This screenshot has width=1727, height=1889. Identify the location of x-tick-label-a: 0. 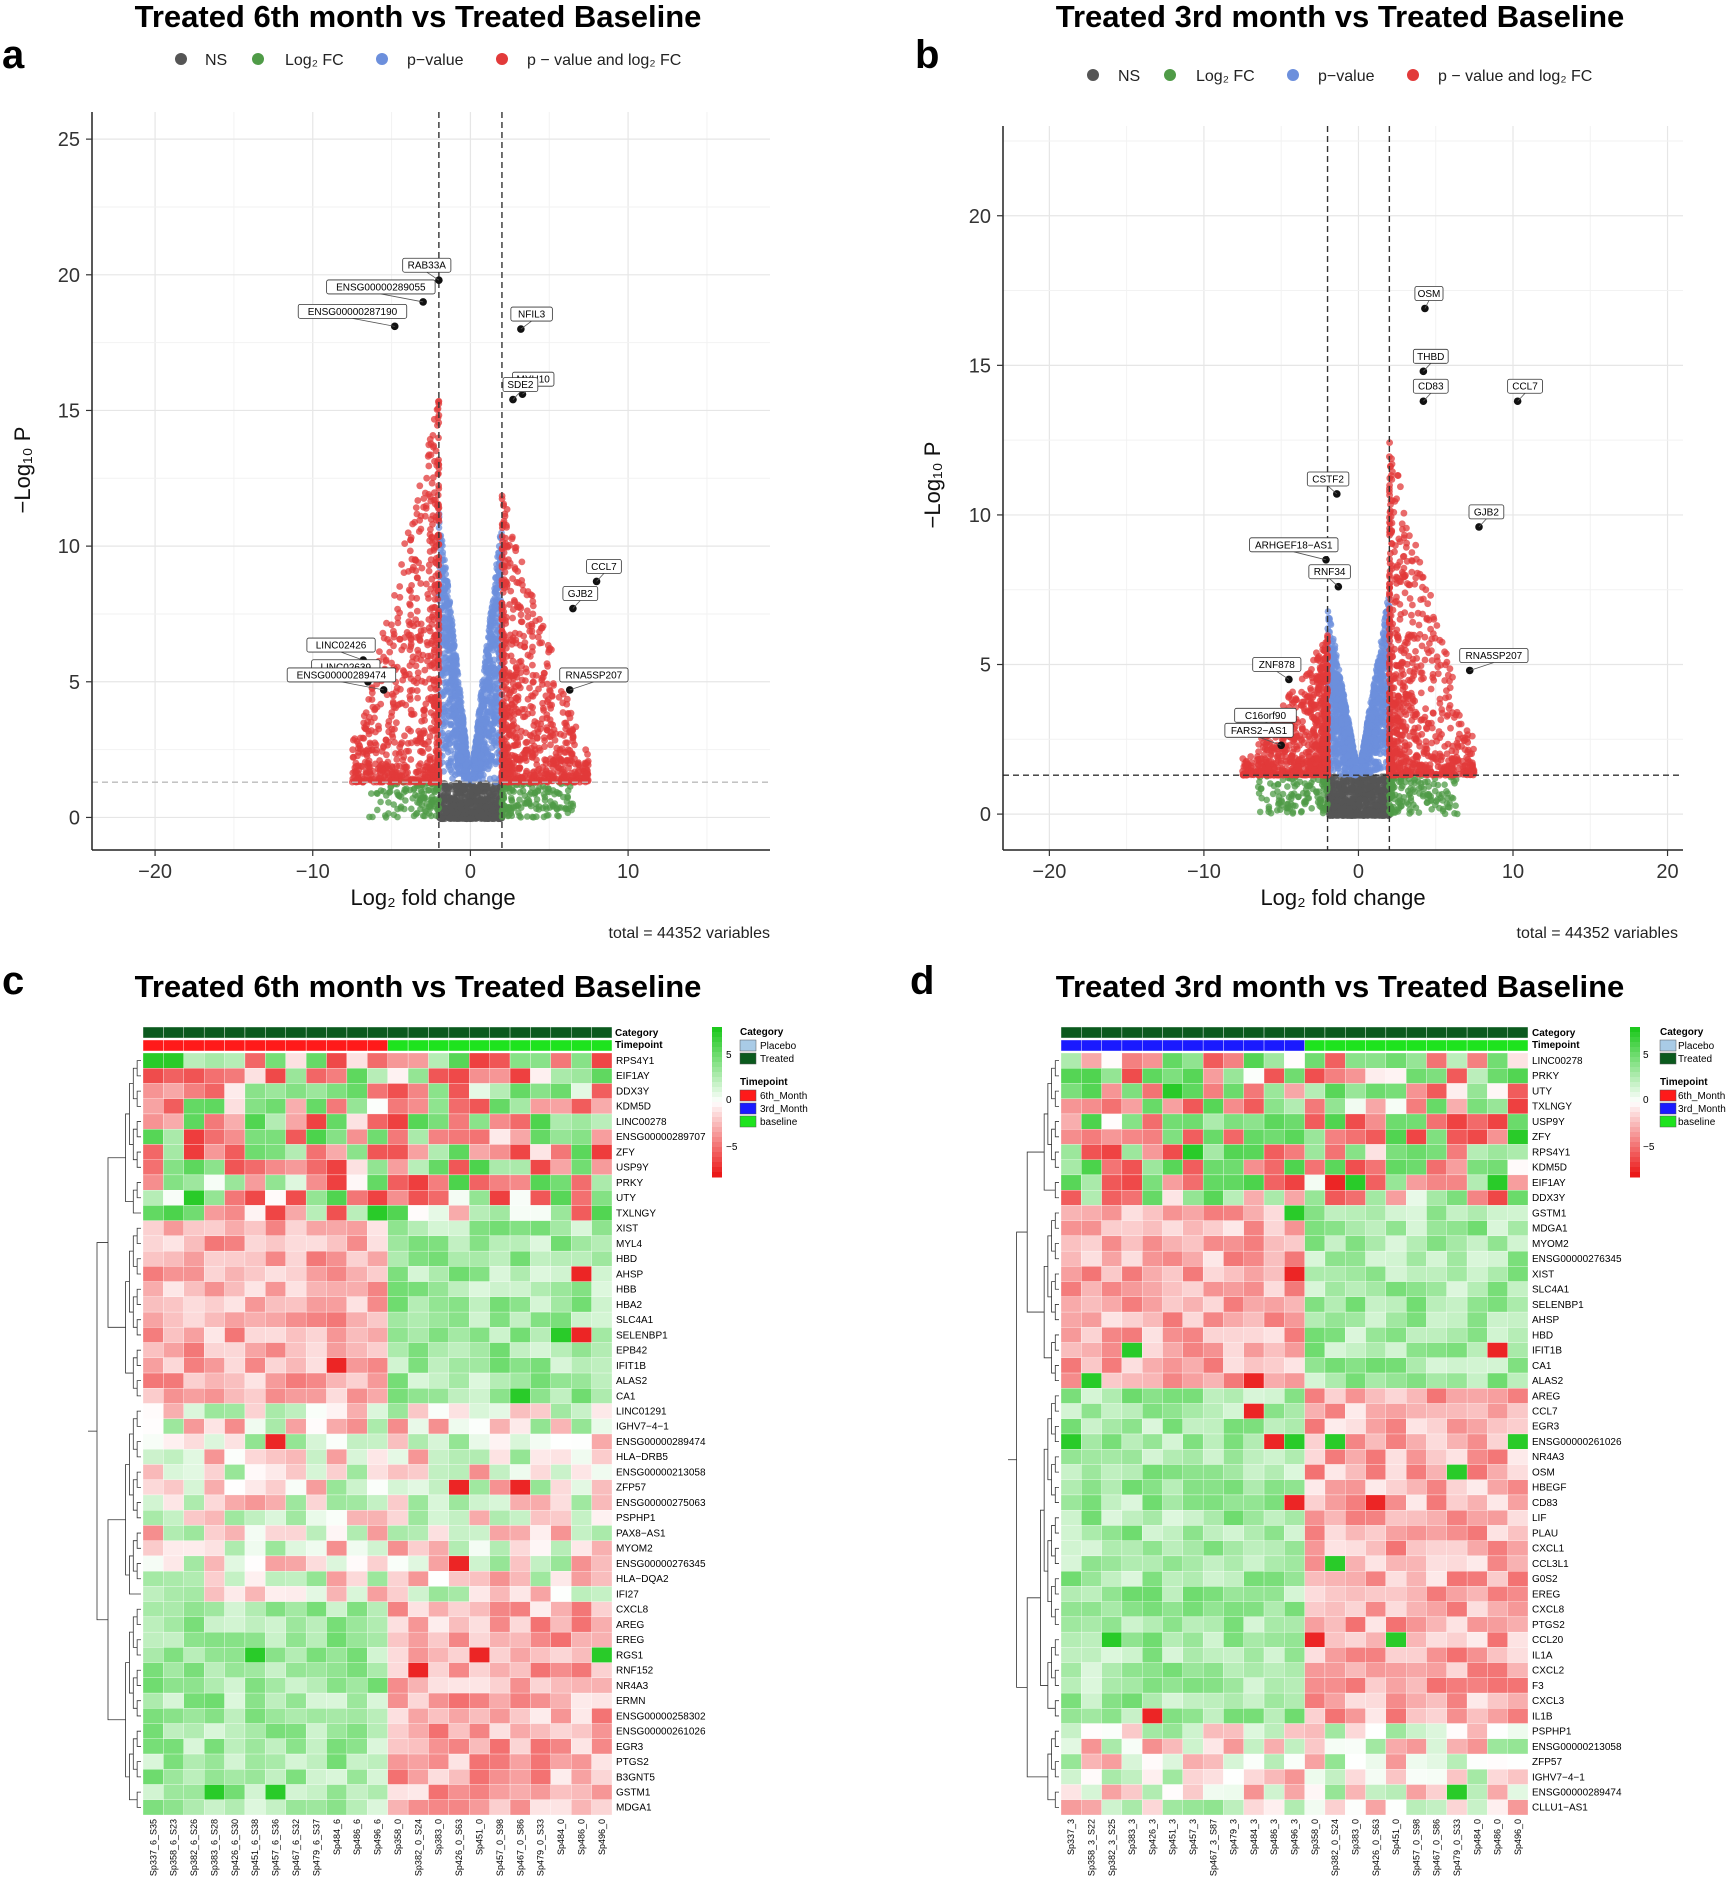
(470, 872).